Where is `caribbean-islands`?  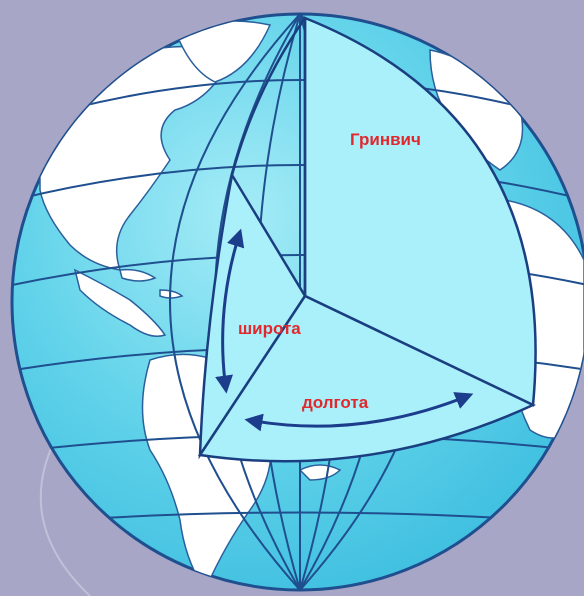
caribbean-islands is located at coordinates (151, 283).